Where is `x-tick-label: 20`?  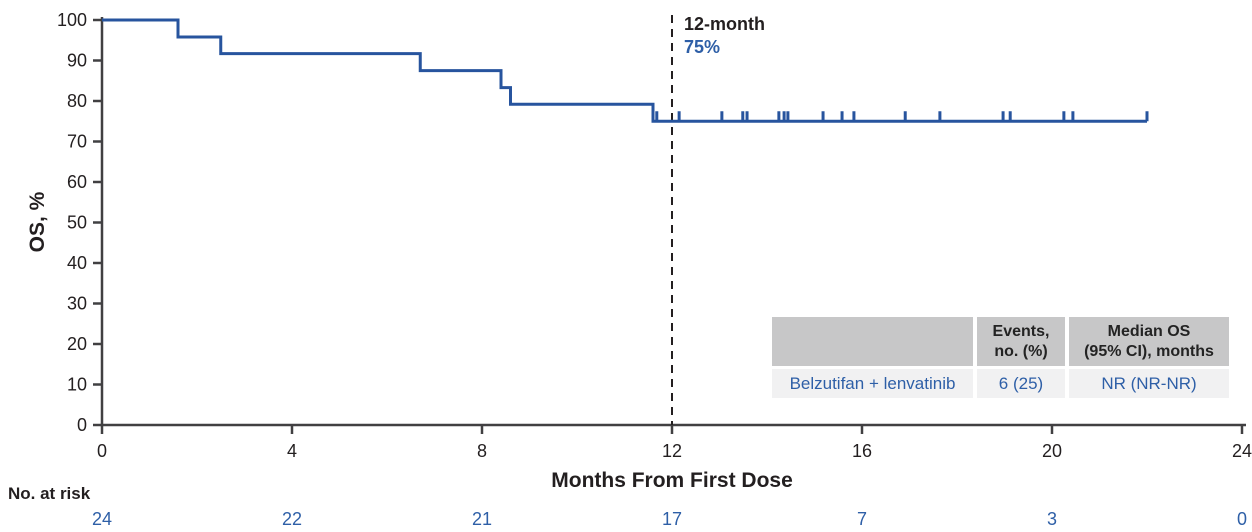
x-tick-label: 20 is located at coordinates (1052, 451).